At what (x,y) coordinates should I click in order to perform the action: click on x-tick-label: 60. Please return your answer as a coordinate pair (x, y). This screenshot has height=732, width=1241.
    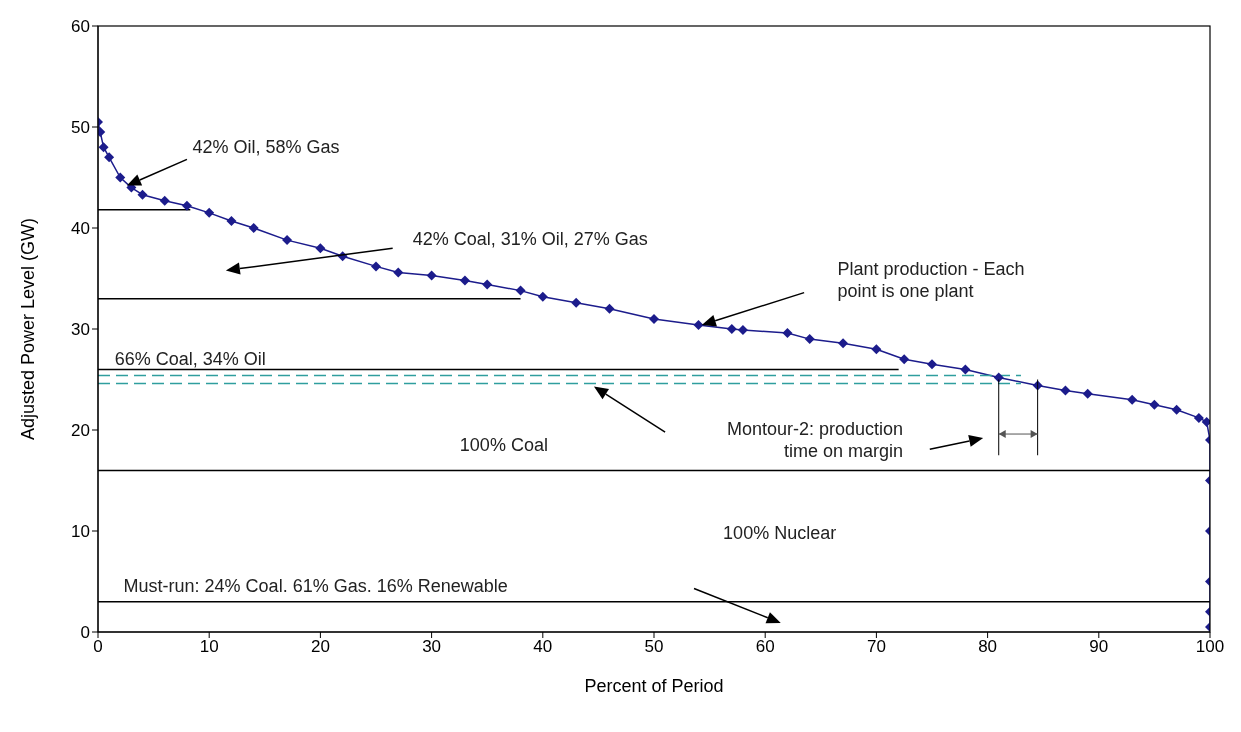
    Looking at the image, I should click on (765, 647).